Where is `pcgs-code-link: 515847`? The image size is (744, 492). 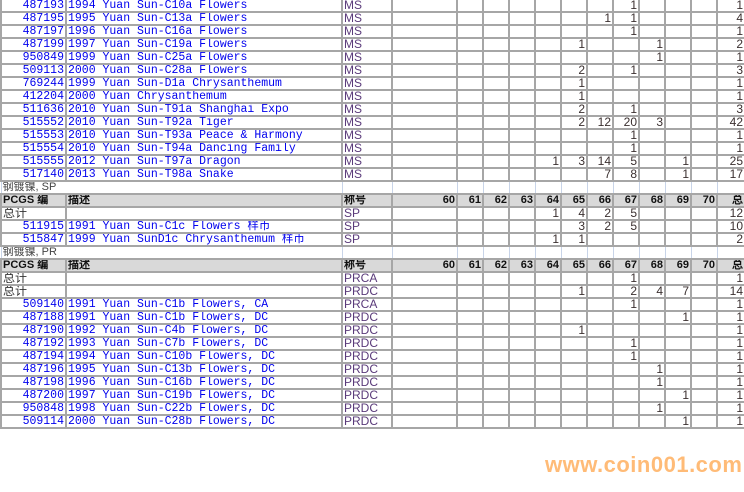 pcgs-code-link: 515847 is located at coordinates (33, 239).